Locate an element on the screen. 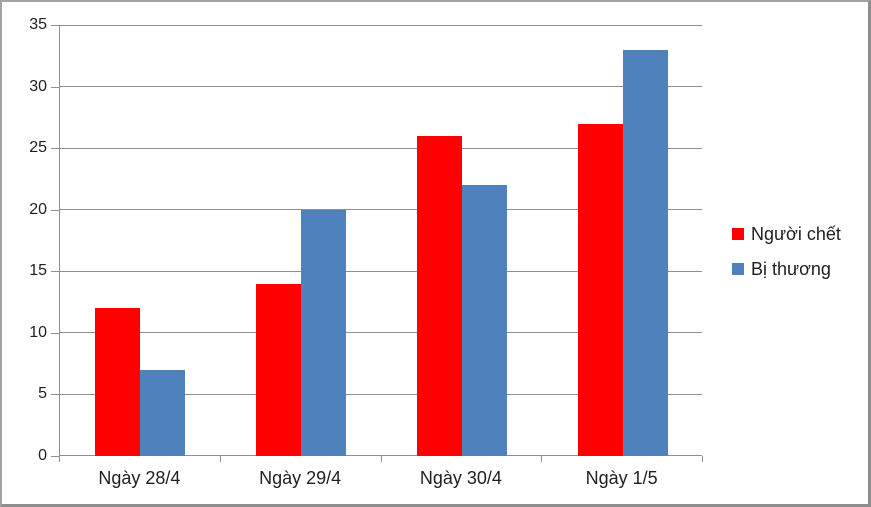  y-tick-label: 5 is located at coordinates (42, 394).